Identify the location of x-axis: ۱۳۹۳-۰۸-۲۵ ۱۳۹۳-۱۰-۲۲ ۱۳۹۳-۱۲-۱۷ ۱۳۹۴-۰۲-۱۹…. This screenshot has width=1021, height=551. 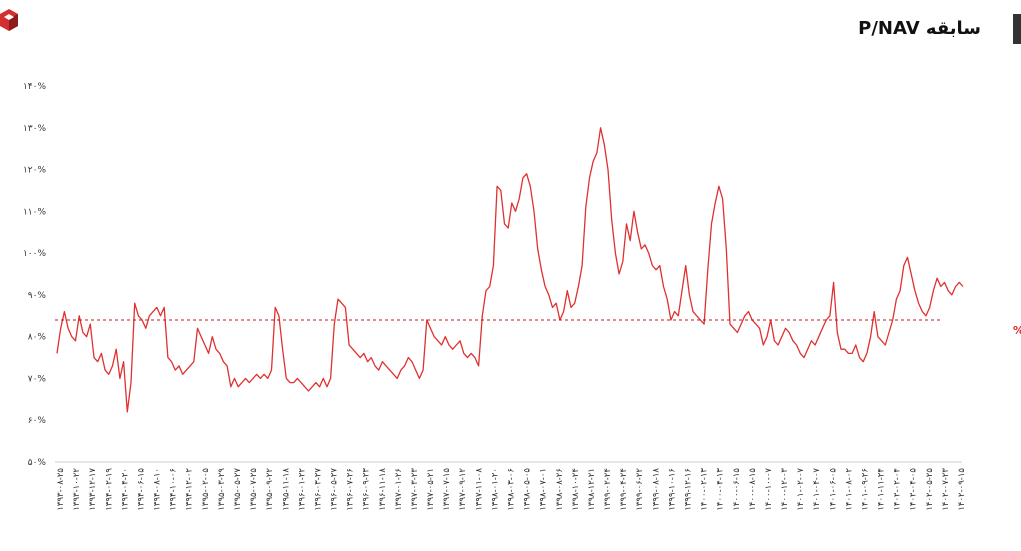
(511, 489).